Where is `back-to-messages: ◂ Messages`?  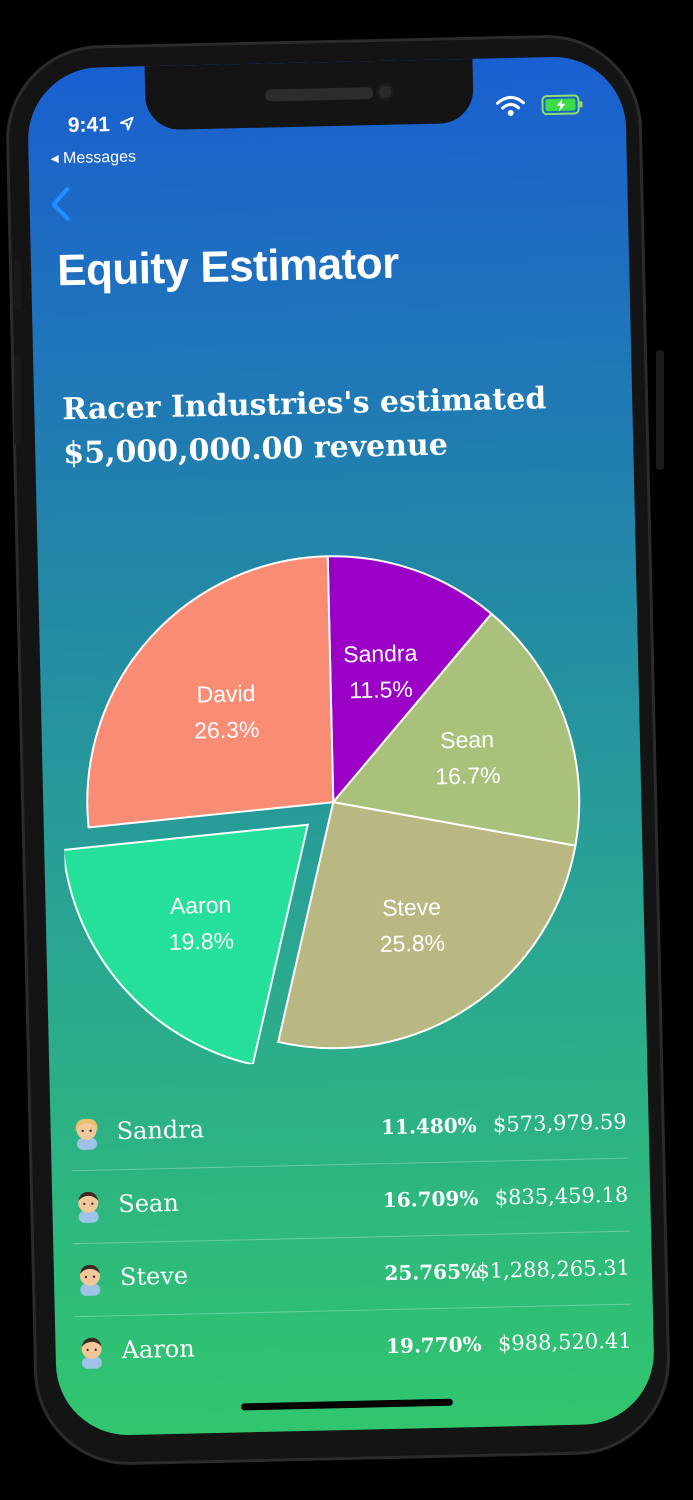
back-to-messages: ◂ Messages is located at coordinates (93, 158).